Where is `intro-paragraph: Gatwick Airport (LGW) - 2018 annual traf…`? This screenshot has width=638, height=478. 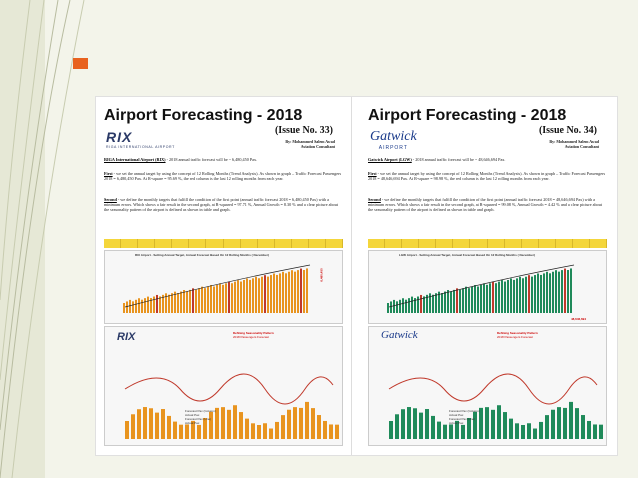
intro-paragraph: Gatwick Airport (LGW) - 2018 annual traf… is located at coordinates (487, 159).